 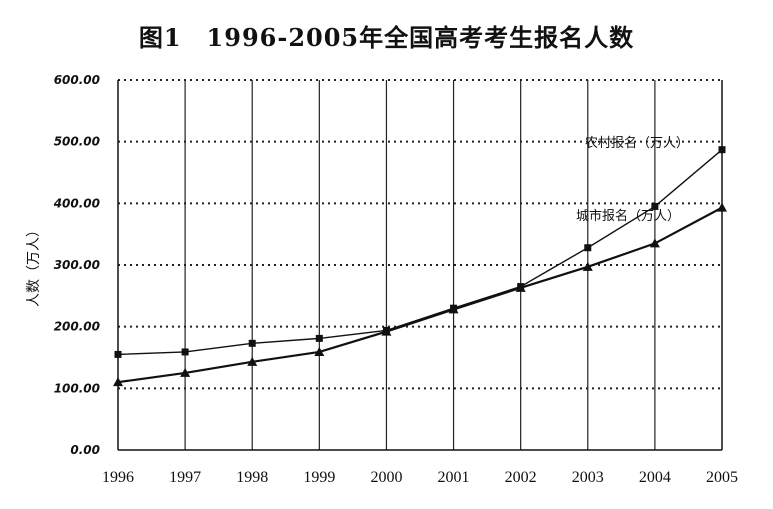 What do you see at coordinates (637, 143) in the screenshot?
I see `series-label: 农村报名（万人）` at bounding box center [637, 143].